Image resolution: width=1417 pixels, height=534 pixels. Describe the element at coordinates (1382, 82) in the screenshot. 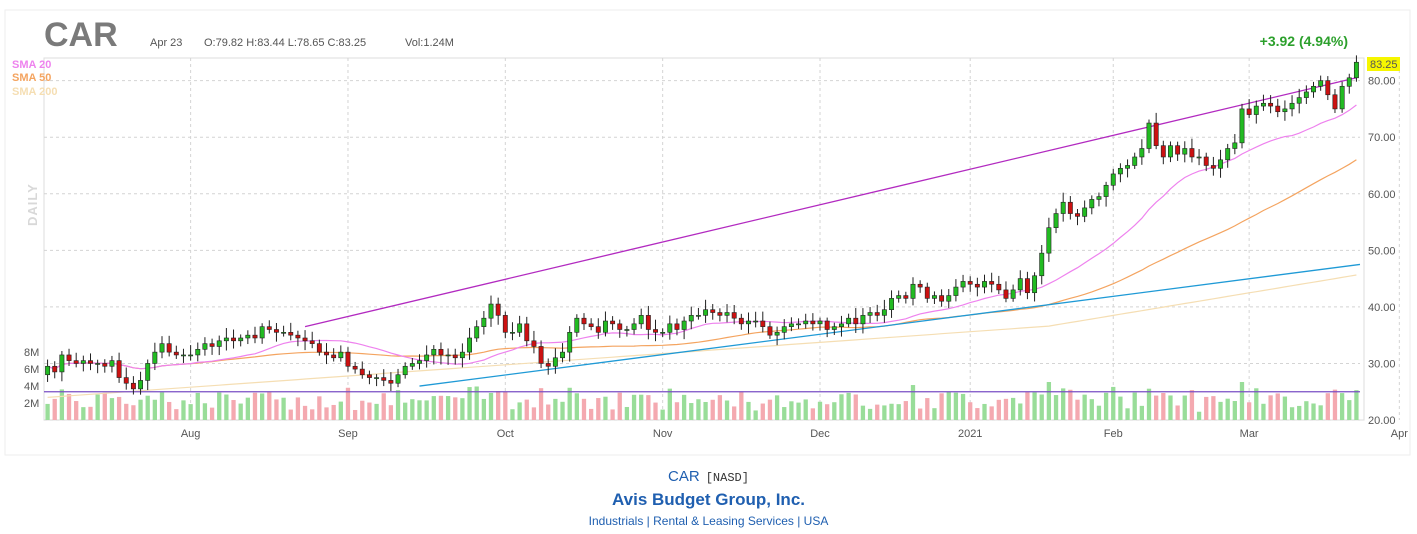

I see `y-tick-label: 80.00` at that location.